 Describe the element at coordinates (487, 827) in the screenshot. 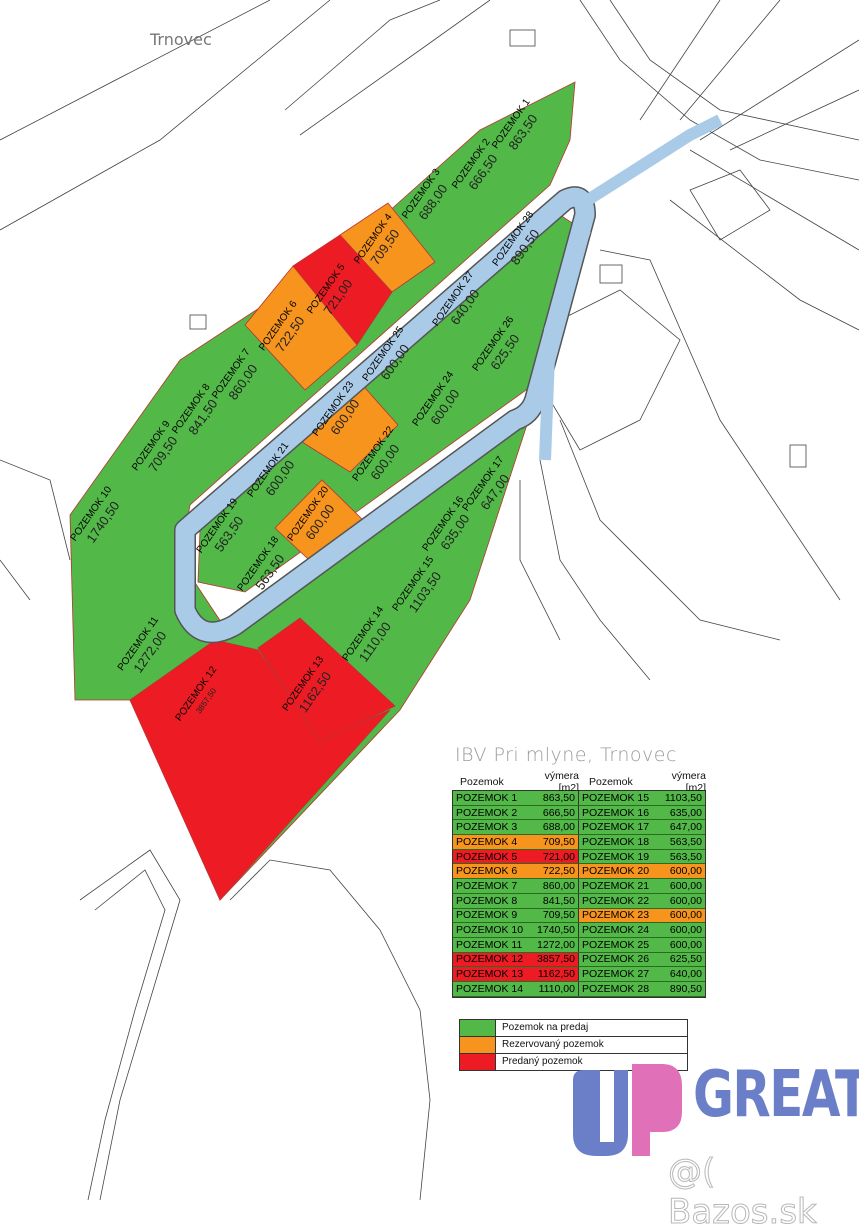

I see `plot-name: POZEMOK 3` at that location.